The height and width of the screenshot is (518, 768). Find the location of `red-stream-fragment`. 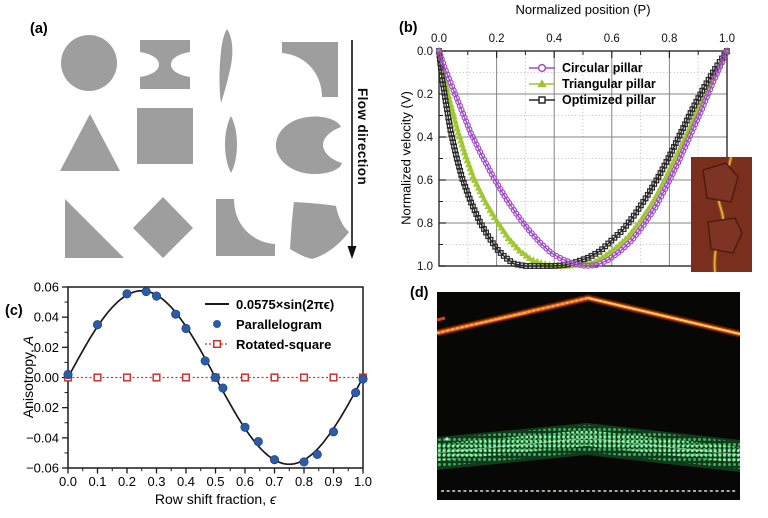

red-stream-fragment is located at coordinates (441, 319).